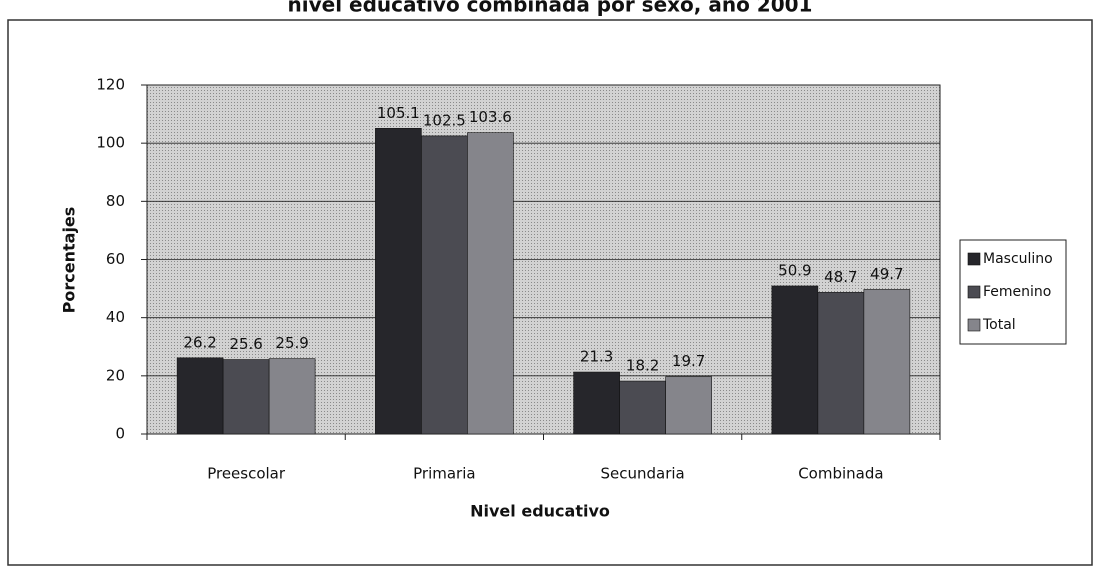  What do you see at coordinates (69, 260) in the screenshot?
I see `y-axis-title: Porcentajes` at bounding box center [69, 260].